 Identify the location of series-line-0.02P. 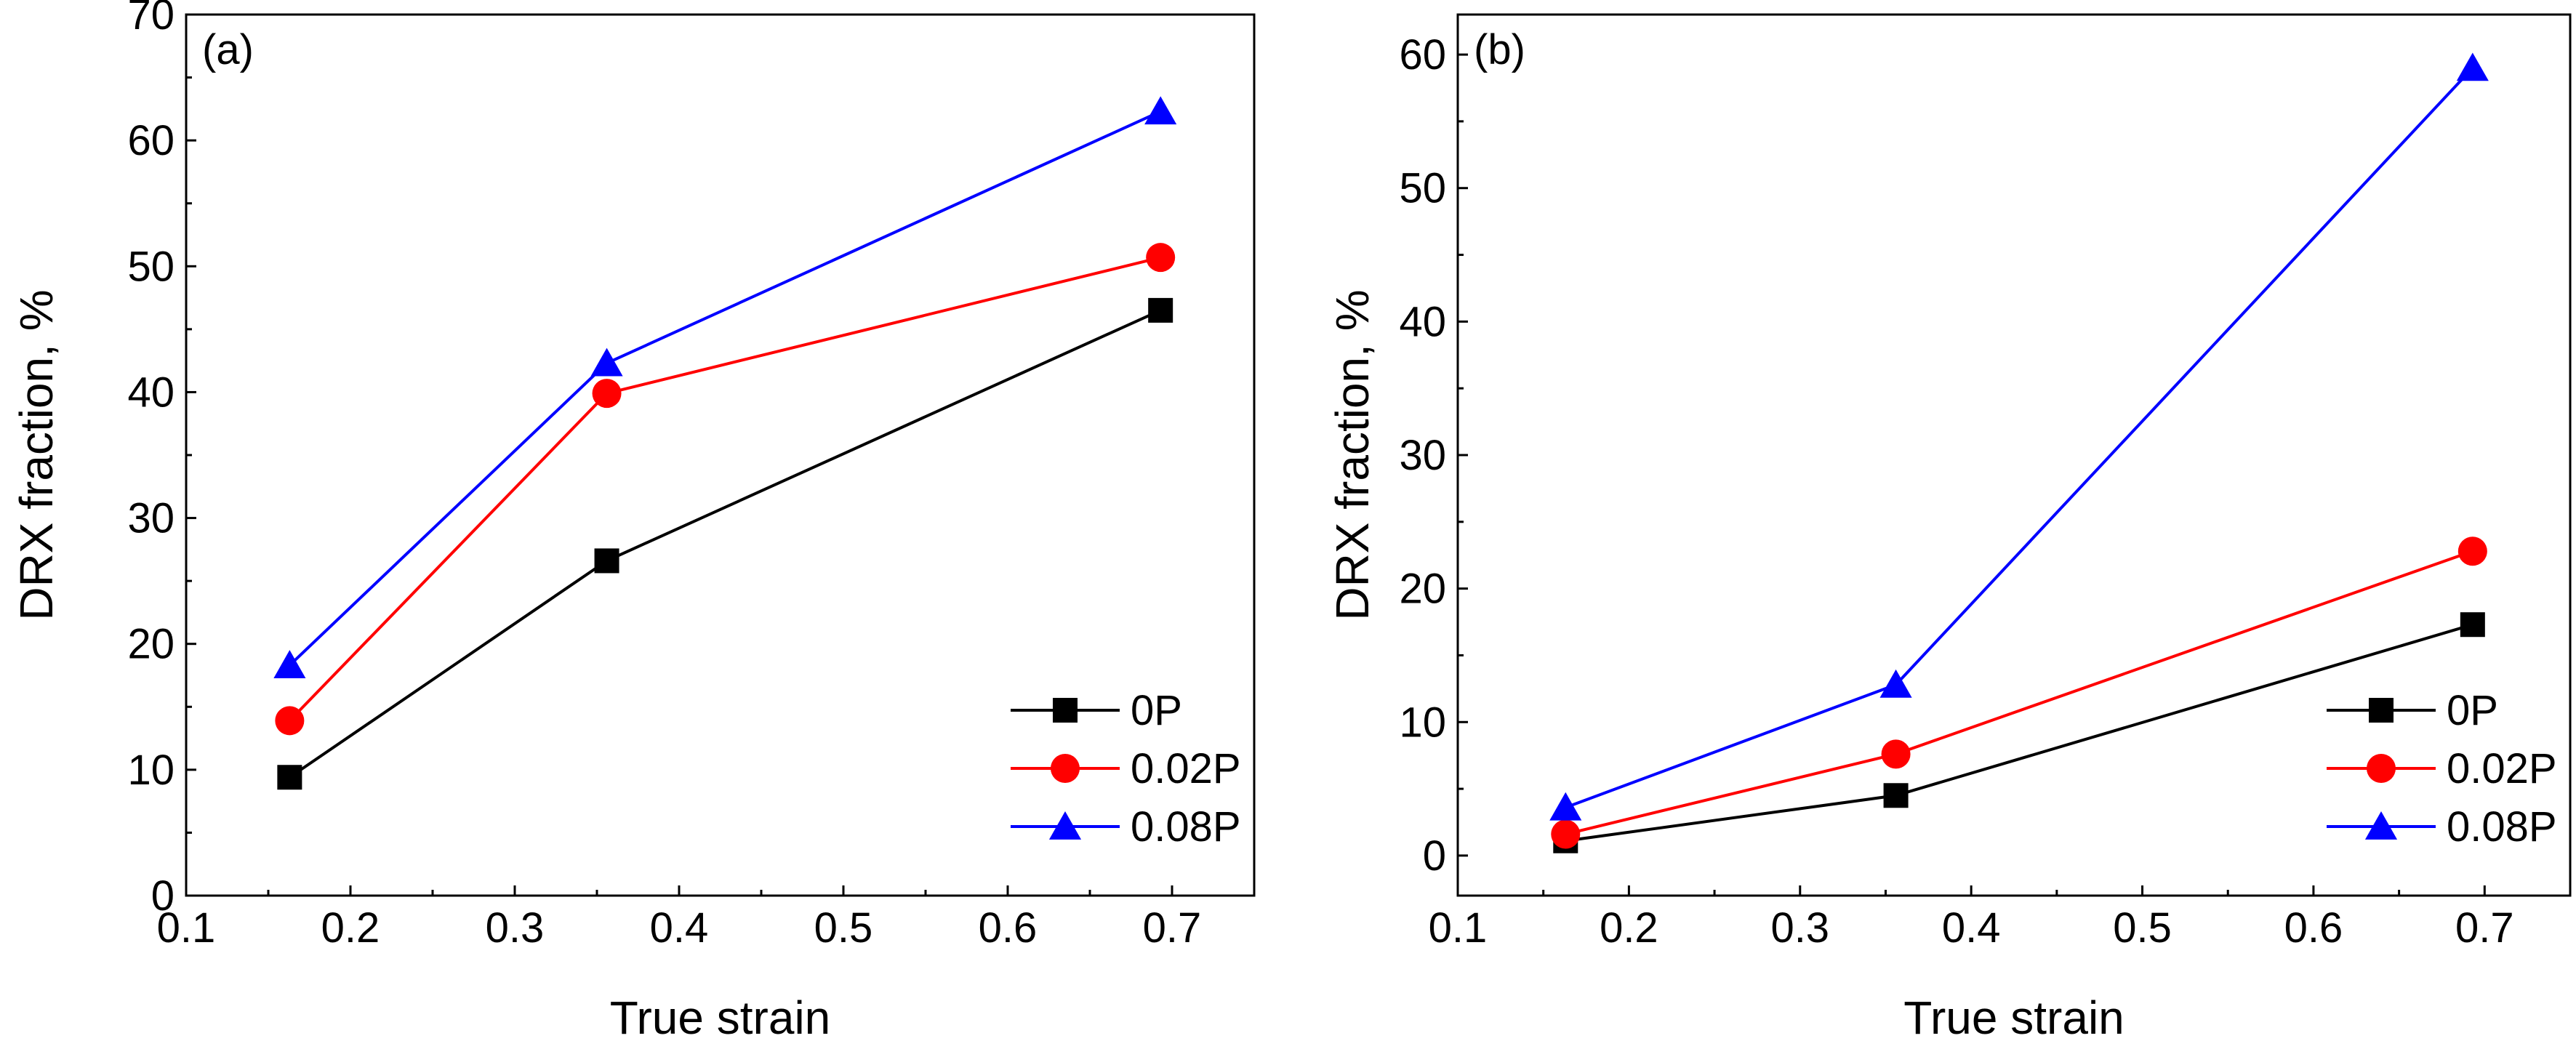
(2019, 693).